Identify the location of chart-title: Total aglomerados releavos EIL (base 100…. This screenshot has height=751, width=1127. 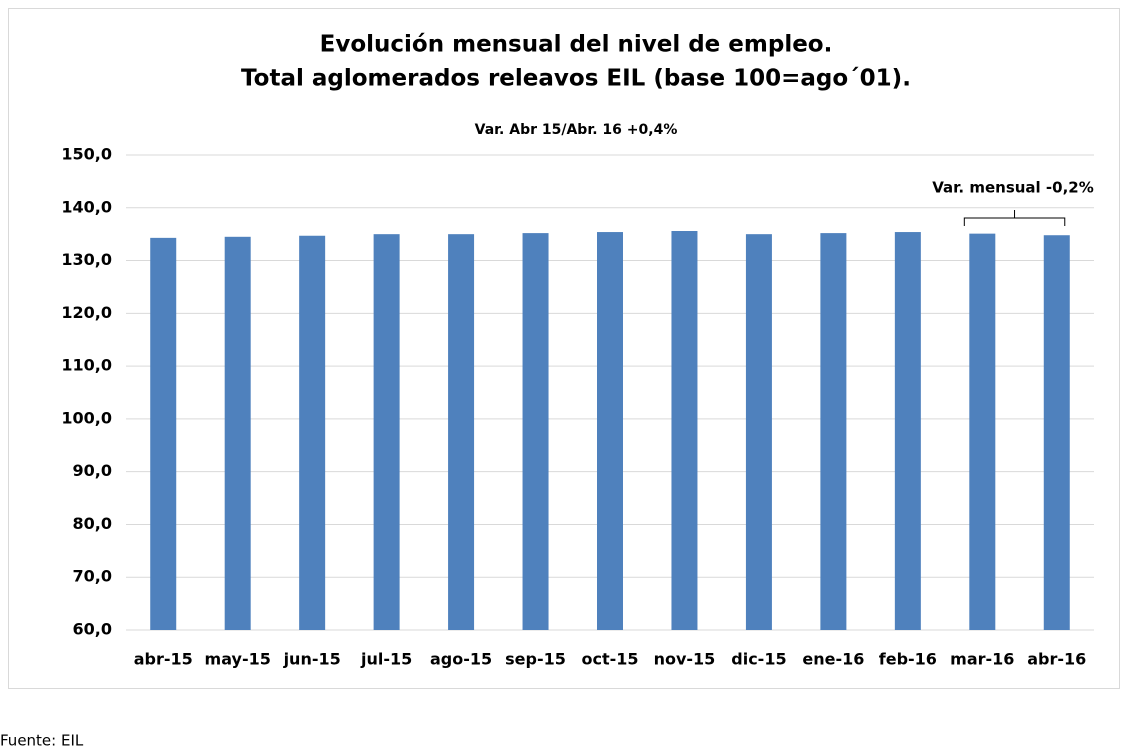
(576, 79).